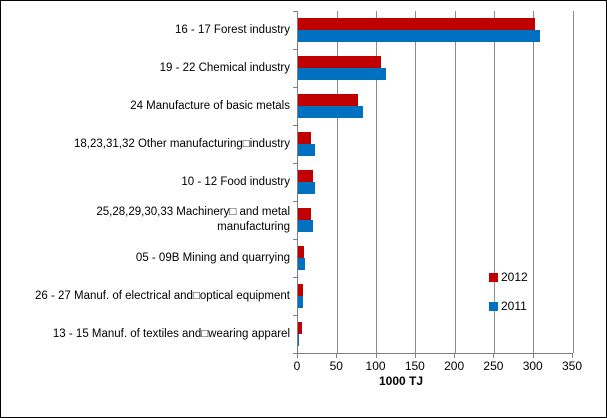 This screenshot has width=607, height=418. Describe the element at coordinates (375, 366) in the screenshot. I see `x-axis-tick-label: 100` at that location.